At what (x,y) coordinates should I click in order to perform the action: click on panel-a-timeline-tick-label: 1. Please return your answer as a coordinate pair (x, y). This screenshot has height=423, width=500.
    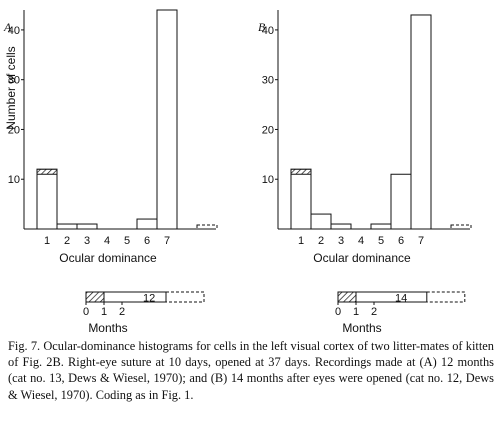
    Looking at the image, I should click on (104, 312).